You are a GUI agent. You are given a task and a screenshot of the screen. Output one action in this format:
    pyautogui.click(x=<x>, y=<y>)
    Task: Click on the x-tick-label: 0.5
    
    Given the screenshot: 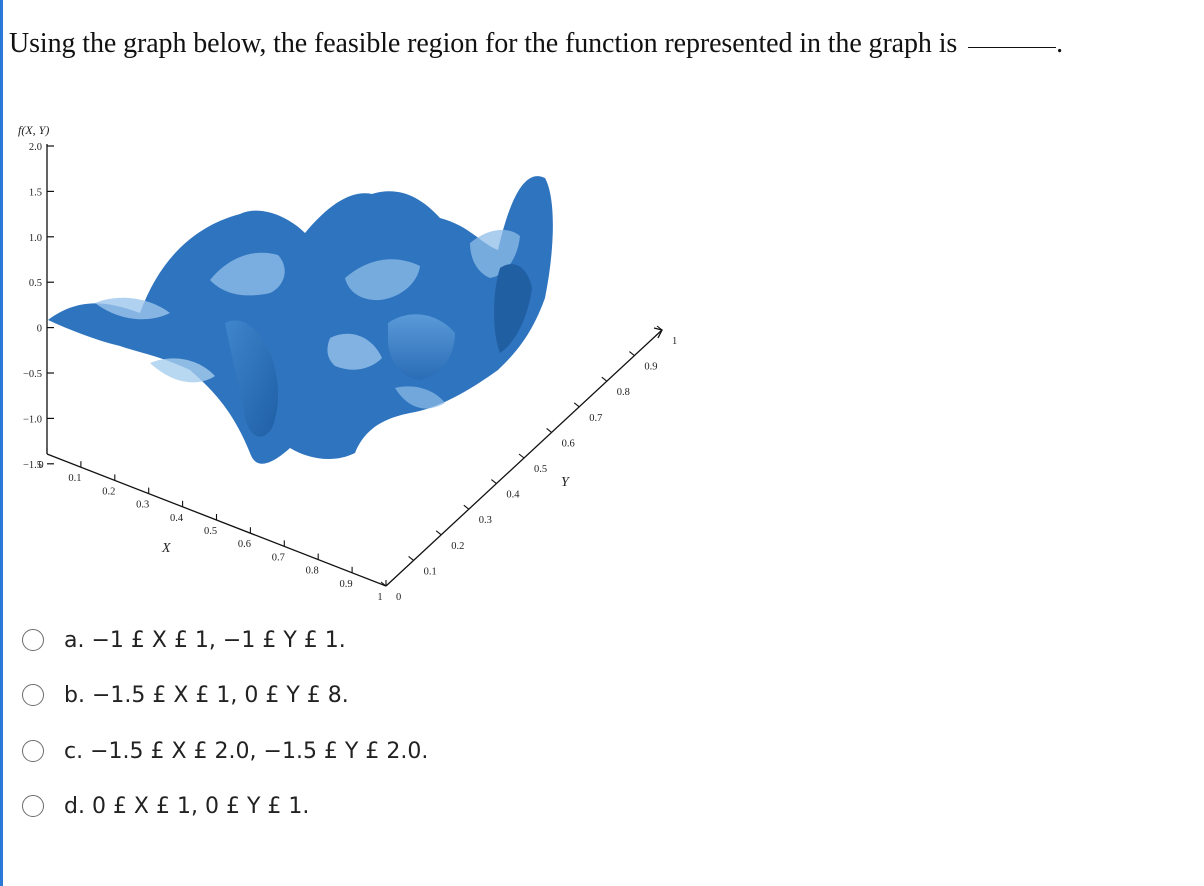 What is the action you would take?
    pyautogui.click(x=210, y=531)
    